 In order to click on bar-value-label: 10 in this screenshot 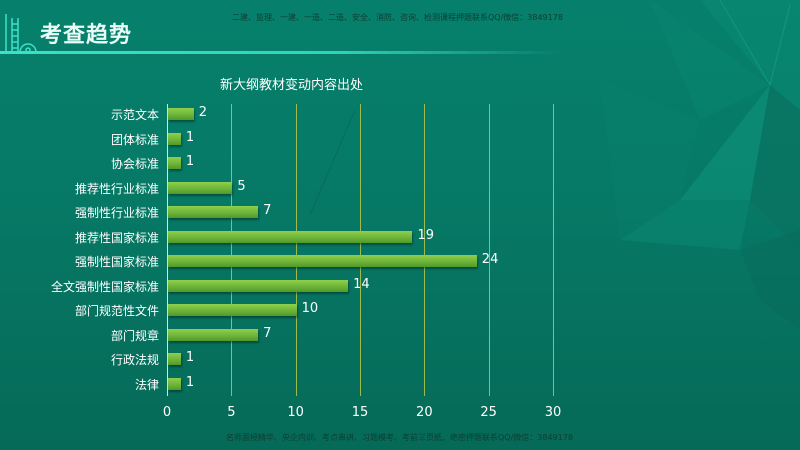, I will do `click(310, 308)`.